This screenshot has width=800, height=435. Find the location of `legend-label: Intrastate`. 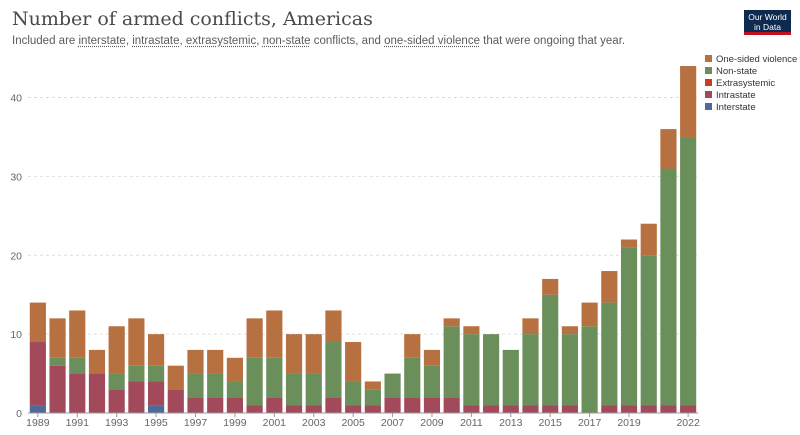

legend-label: Intrastate is located at coordinates (736, 95).